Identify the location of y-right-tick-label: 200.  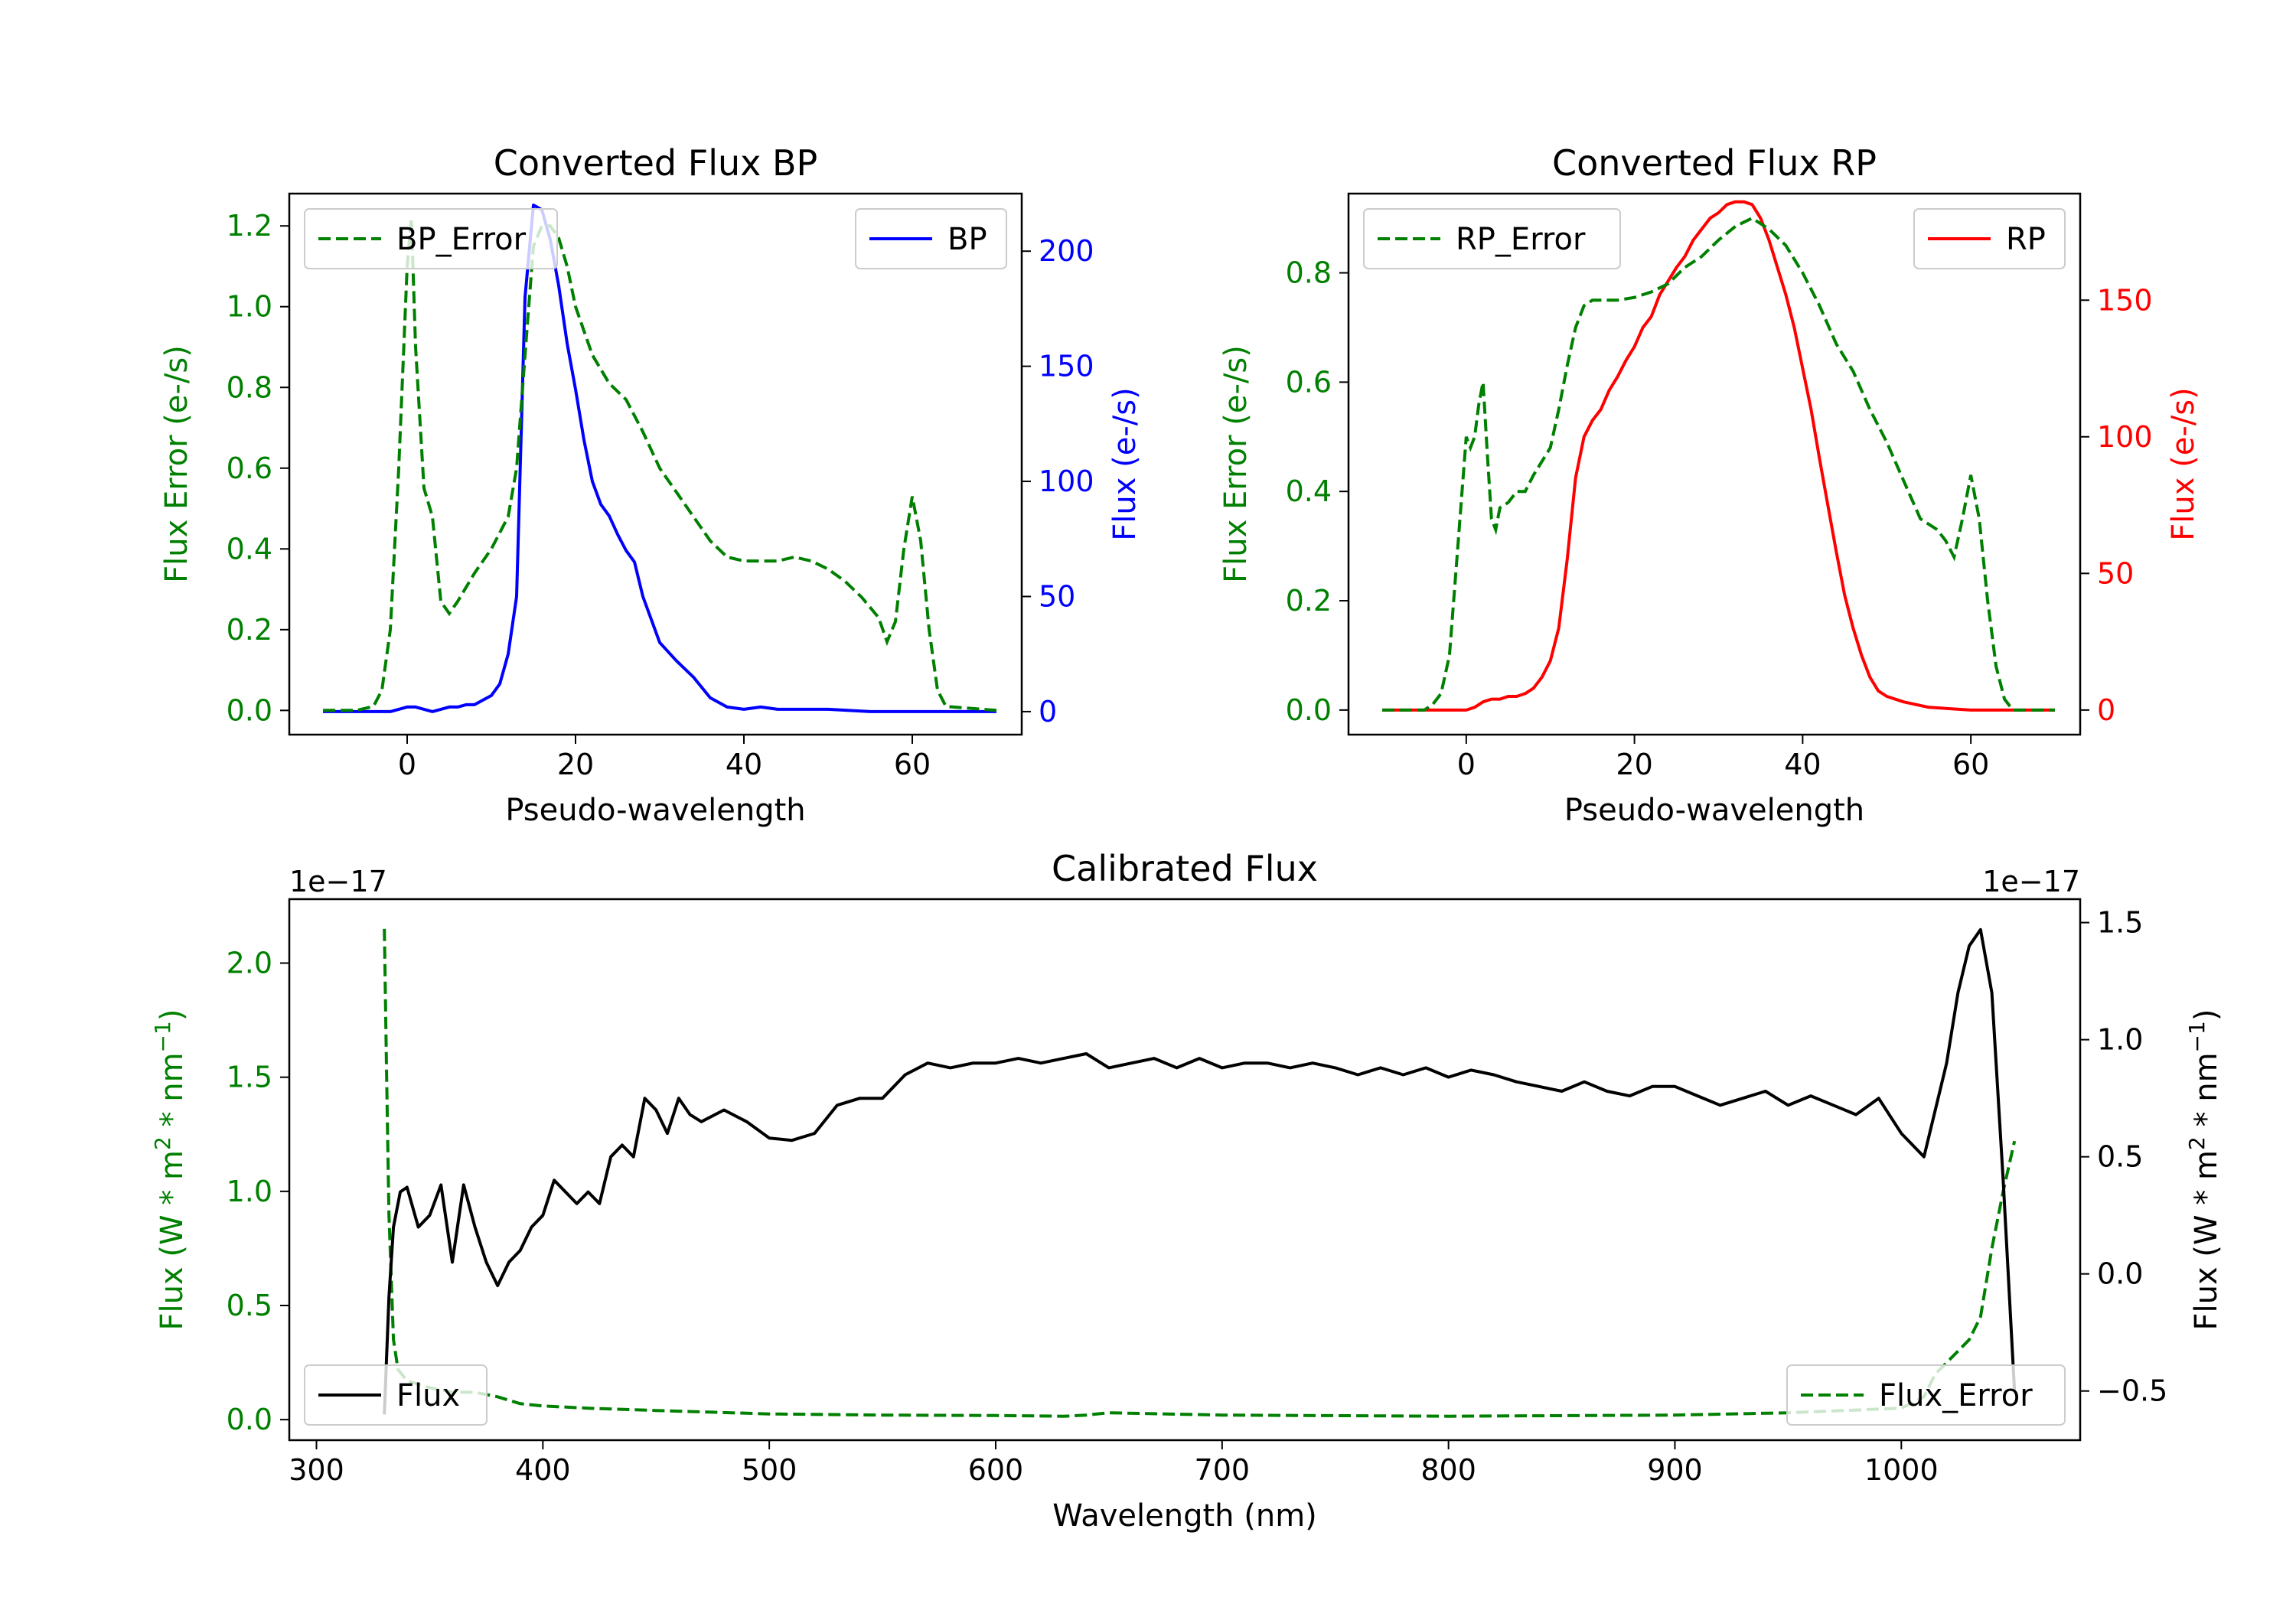
(1066, 251).